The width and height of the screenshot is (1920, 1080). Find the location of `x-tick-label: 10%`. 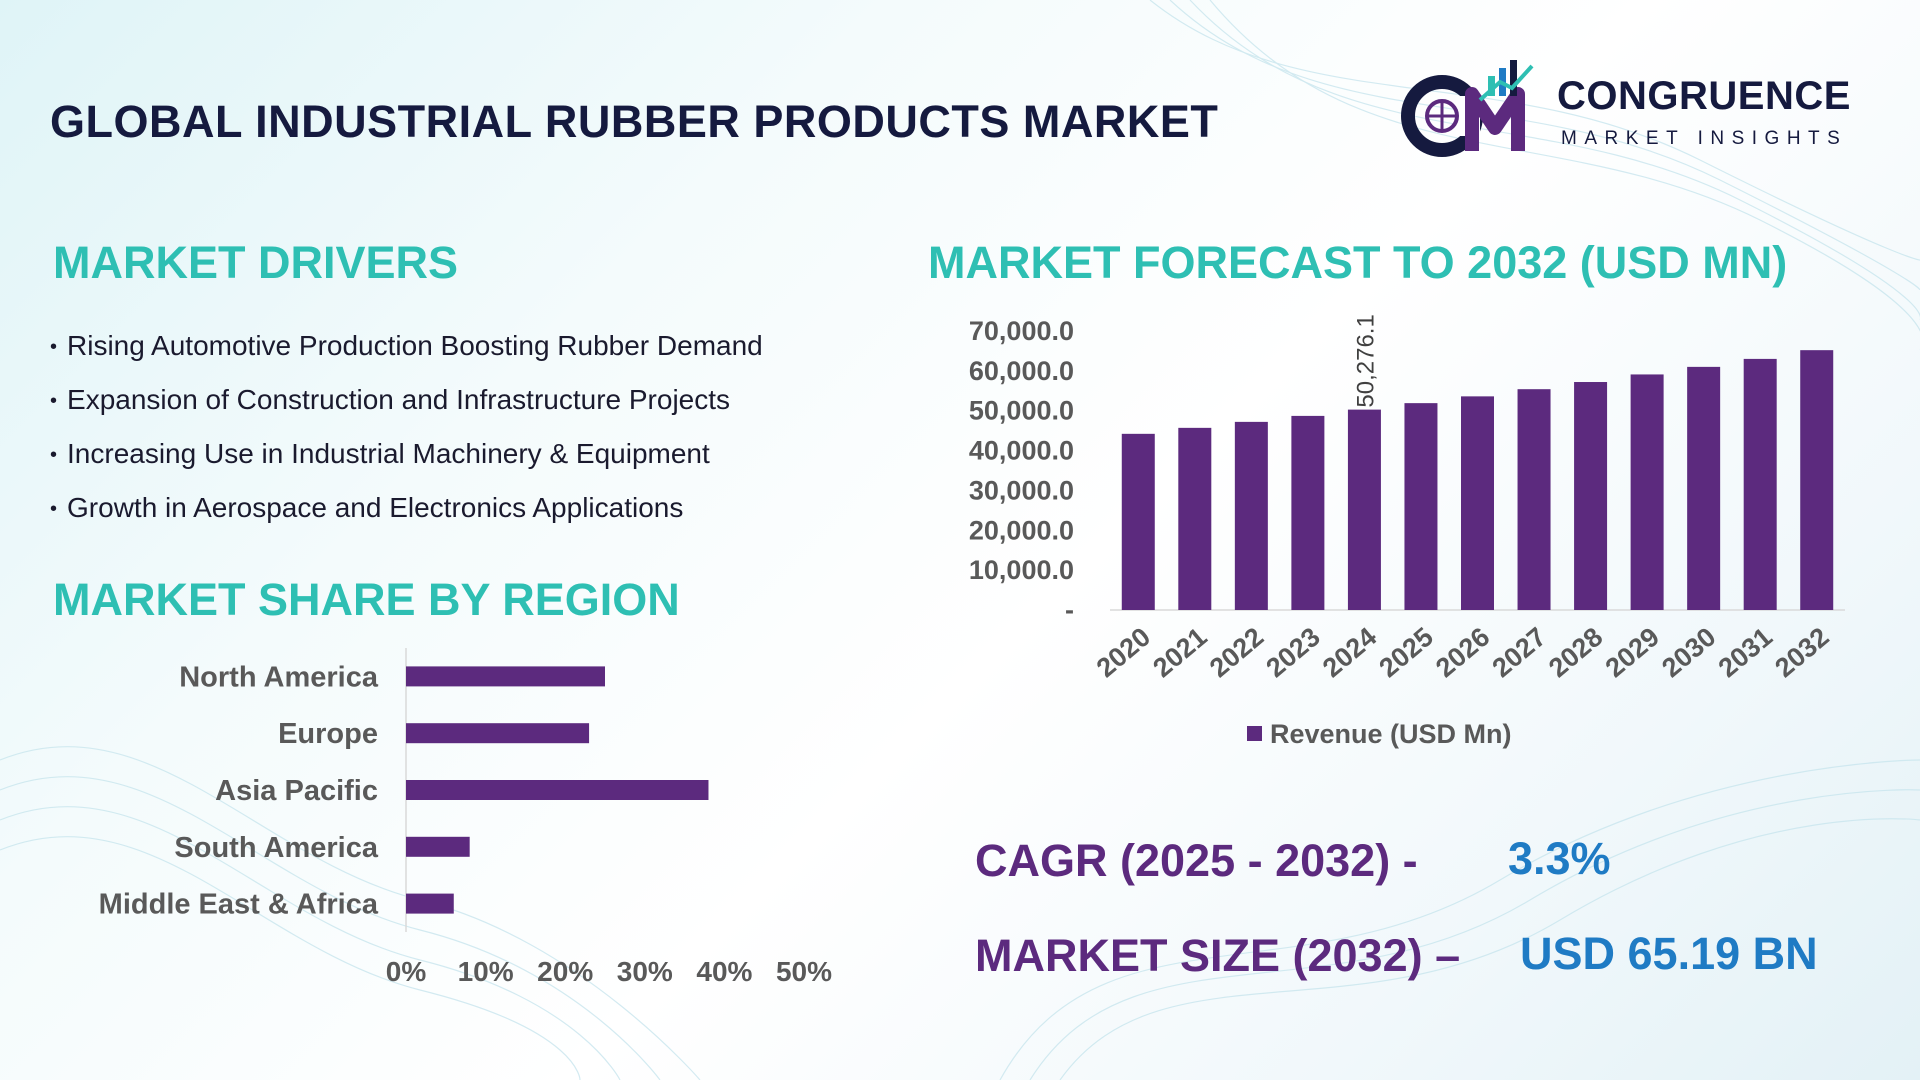

x-tick-label: 10% is located at coordinates (486, 971).